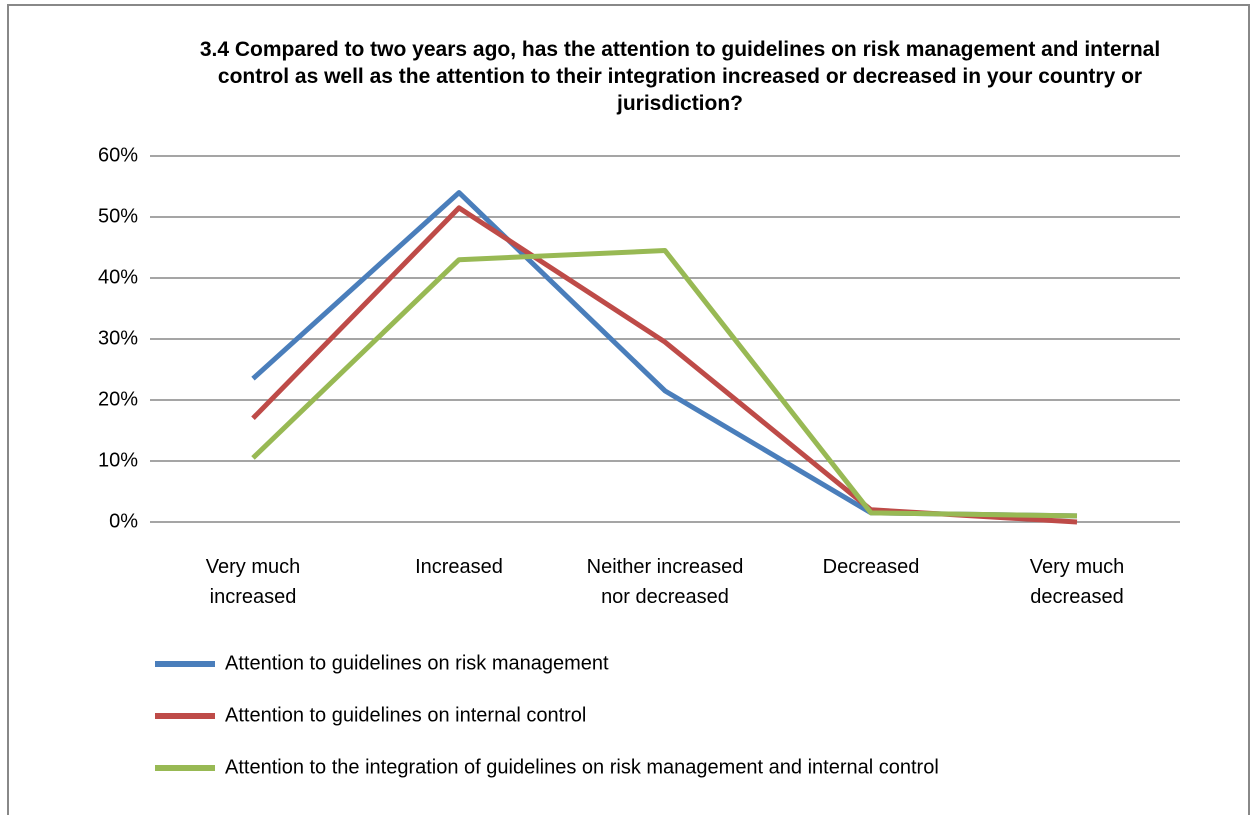 This screenshot has width=1257, height=815. I want to click on x-tick-label: Neither increased nor decreased, so click(665, 582).